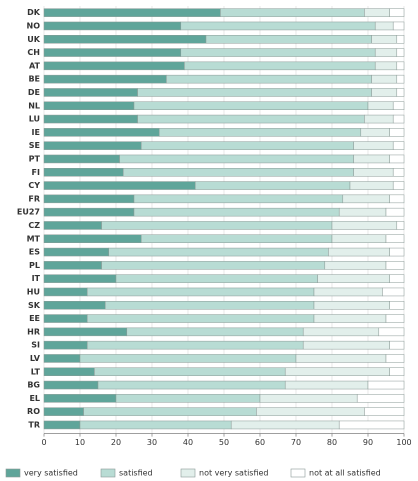 The image size is (418, 481). I want to click on y-tick-label: UK, so click(33, 39).